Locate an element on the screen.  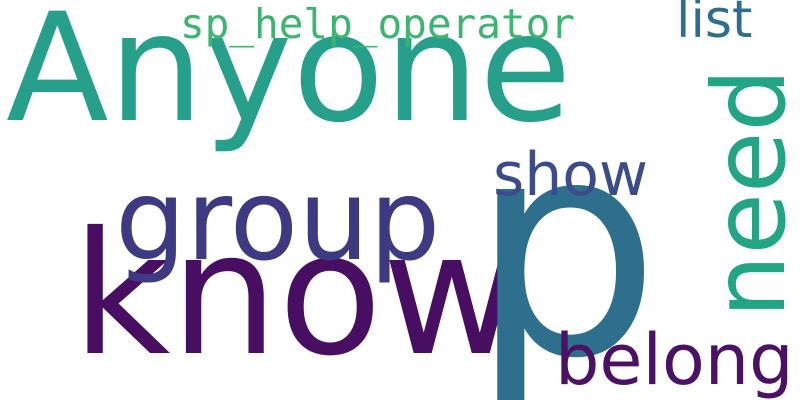
word-list: list is located at coordinates (714, 25).